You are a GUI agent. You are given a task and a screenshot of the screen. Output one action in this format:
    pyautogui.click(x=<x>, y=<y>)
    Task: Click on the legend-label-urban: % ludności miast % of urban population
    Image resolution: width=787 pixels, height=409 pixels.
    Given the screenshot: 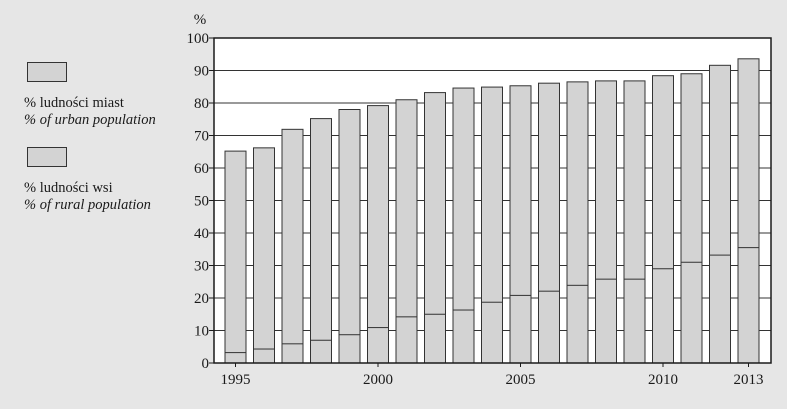 What is the action you would take?
    pyautogui.click(x=90, y=112)
    